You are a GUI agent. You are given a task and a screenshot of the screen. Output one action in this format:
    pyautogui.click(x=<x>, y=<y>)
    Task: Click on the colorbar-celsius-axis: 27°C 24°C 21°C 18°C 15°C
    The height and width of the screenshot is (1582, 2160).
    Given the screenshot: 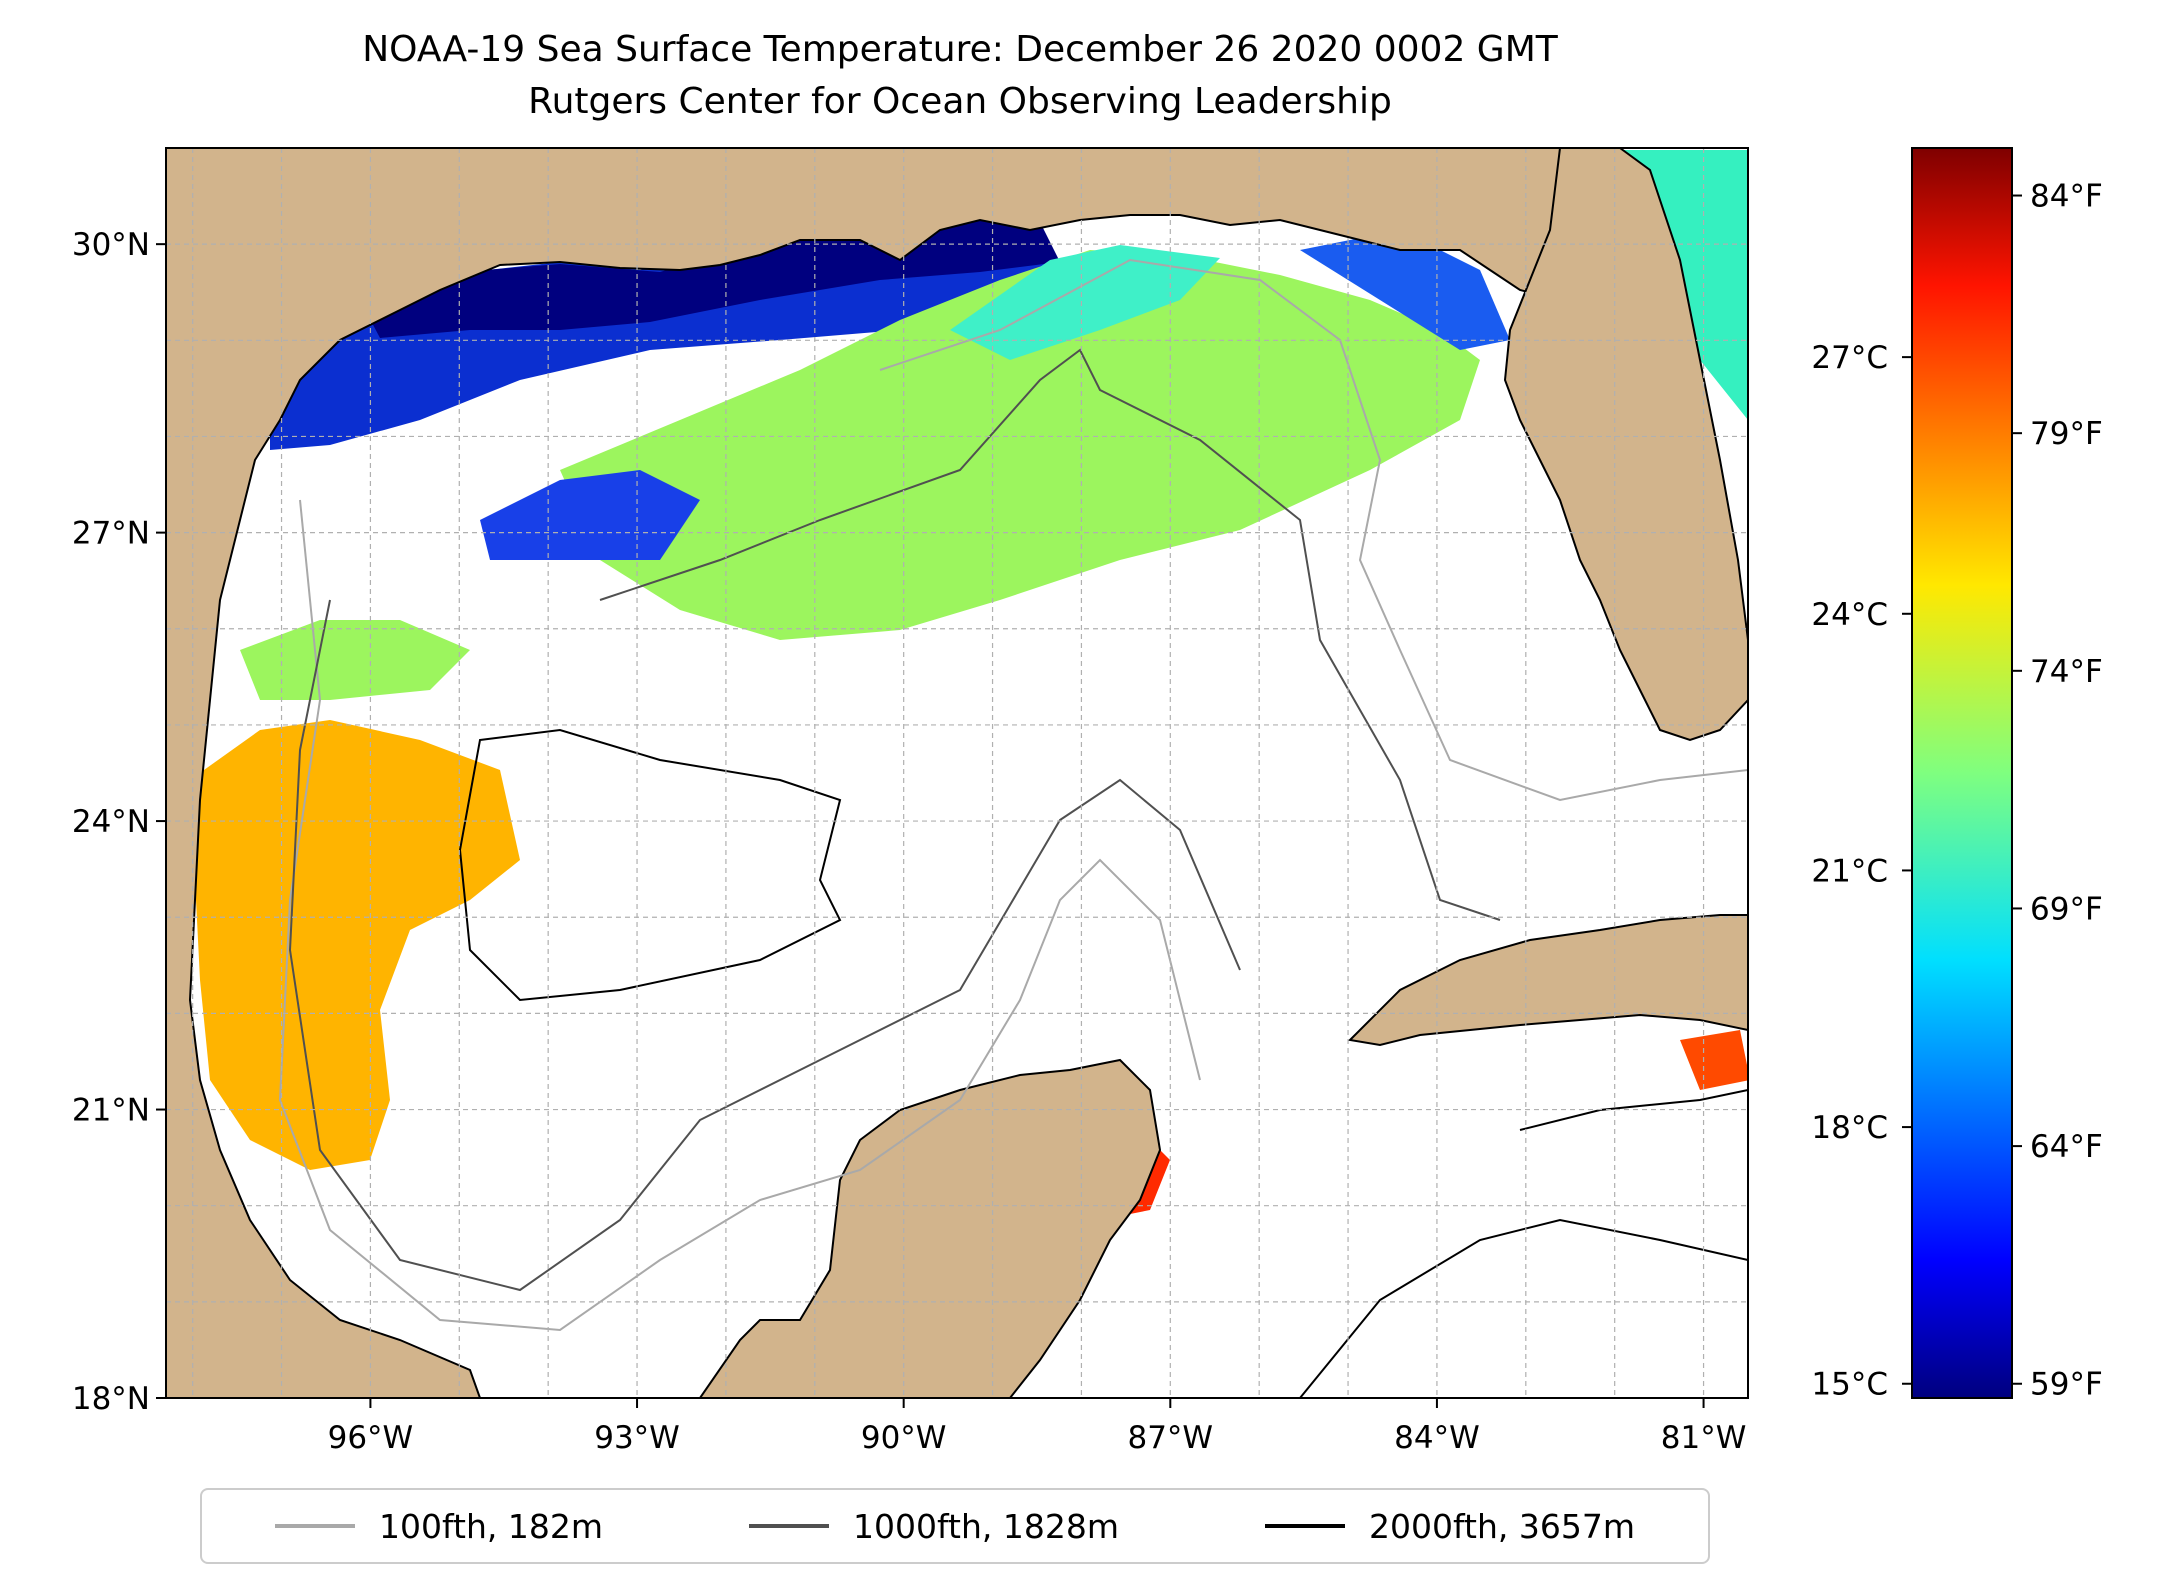 What is the action you would take?
    pyautogui.click(x=1861, y=871)
    